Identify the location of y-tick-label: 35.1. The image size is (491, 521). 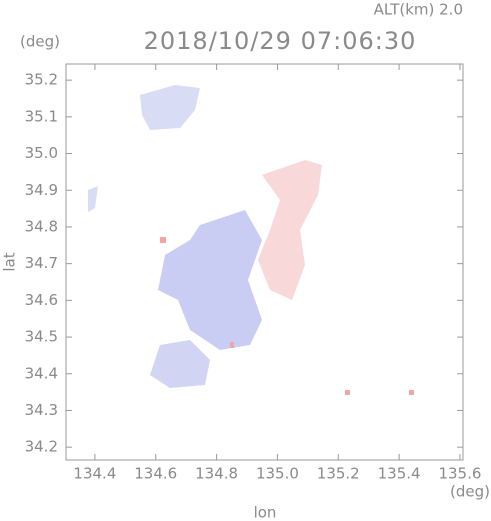
(41, 116).